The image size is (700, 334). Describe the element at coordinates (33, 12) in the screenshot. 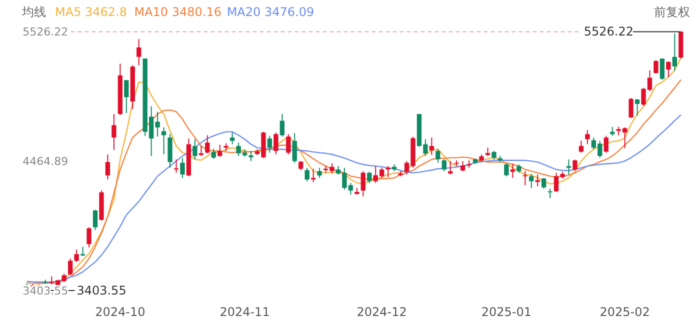

I see `legend-title: 均线` at that location.